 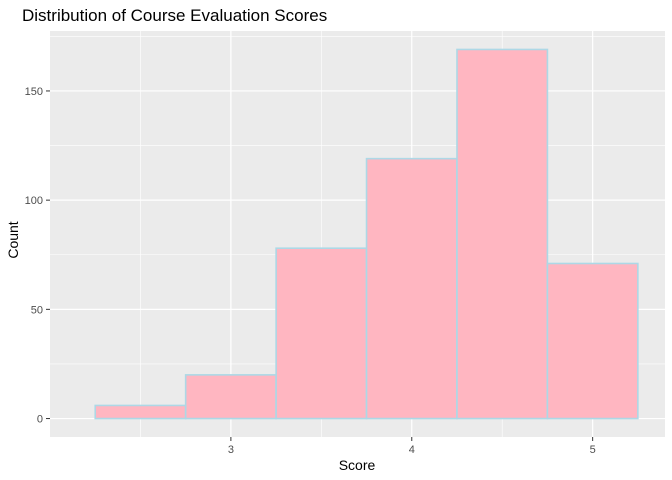 What do you see at coordinates (231, 450) in the screenshot?
I see `x-tick-label: 3` at bounding box center [231, 450].